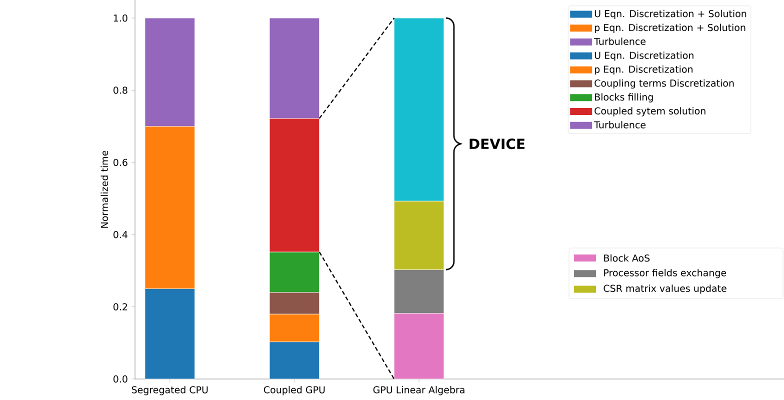 The image size is (784, 400). What do you see at coordinates (121, 18) in the screenshot?
I see `y-tick-label: 1.0` at bounding box center [121, 18].